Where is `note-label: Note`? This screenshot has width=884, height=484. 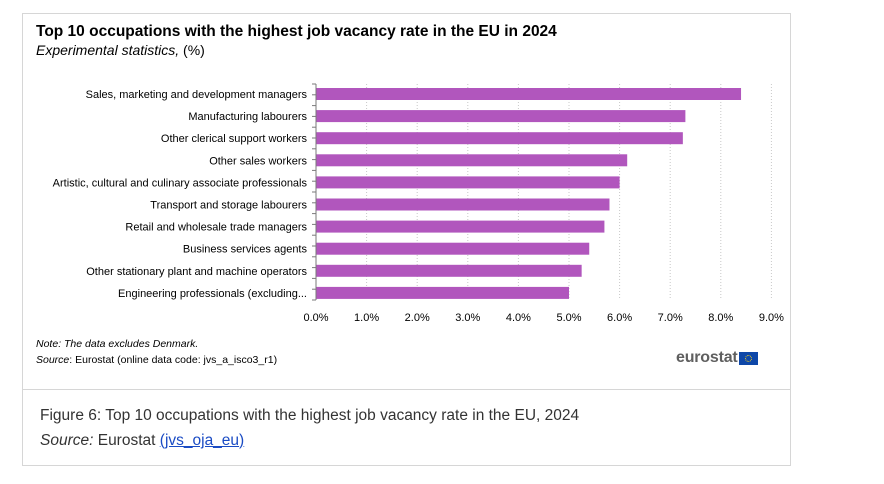 note-label: Note is located at coordinates (47, 344).